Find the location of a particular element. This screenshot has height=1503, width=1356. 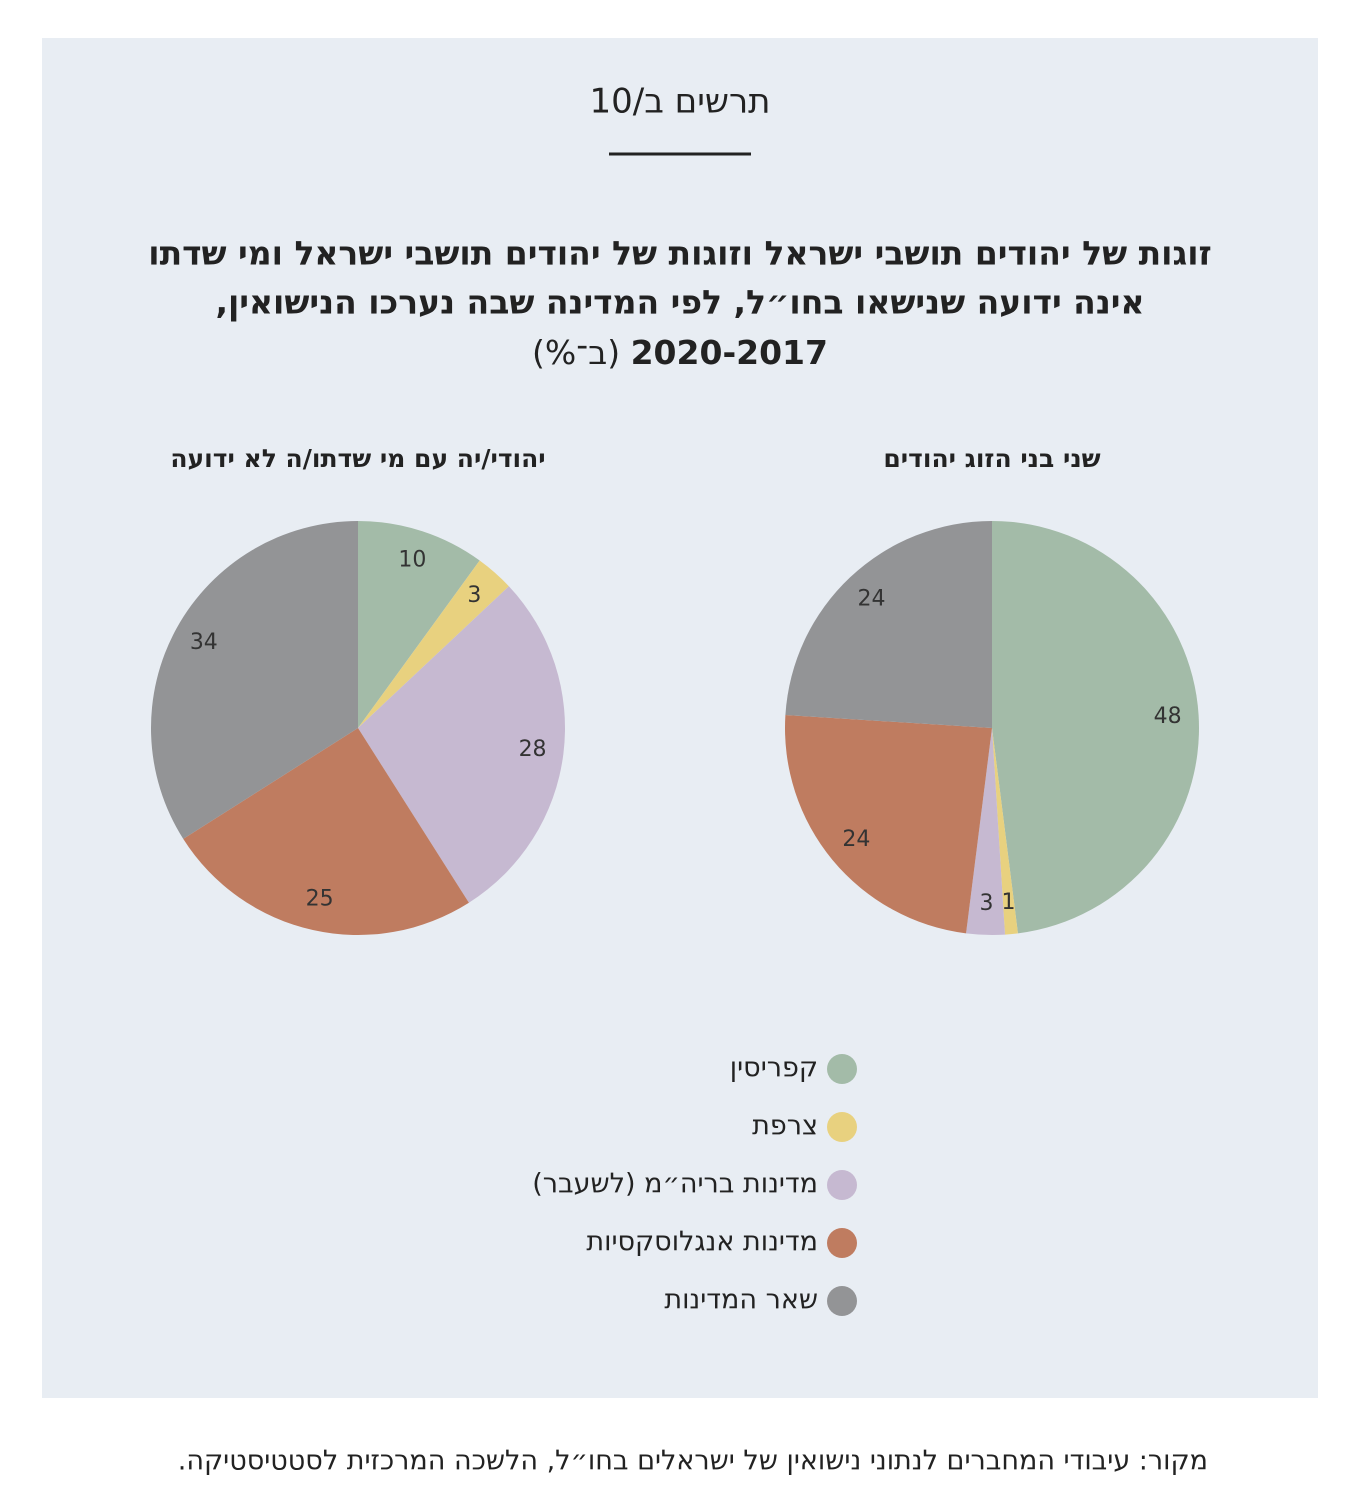

space is located at coordinates (625, 352).